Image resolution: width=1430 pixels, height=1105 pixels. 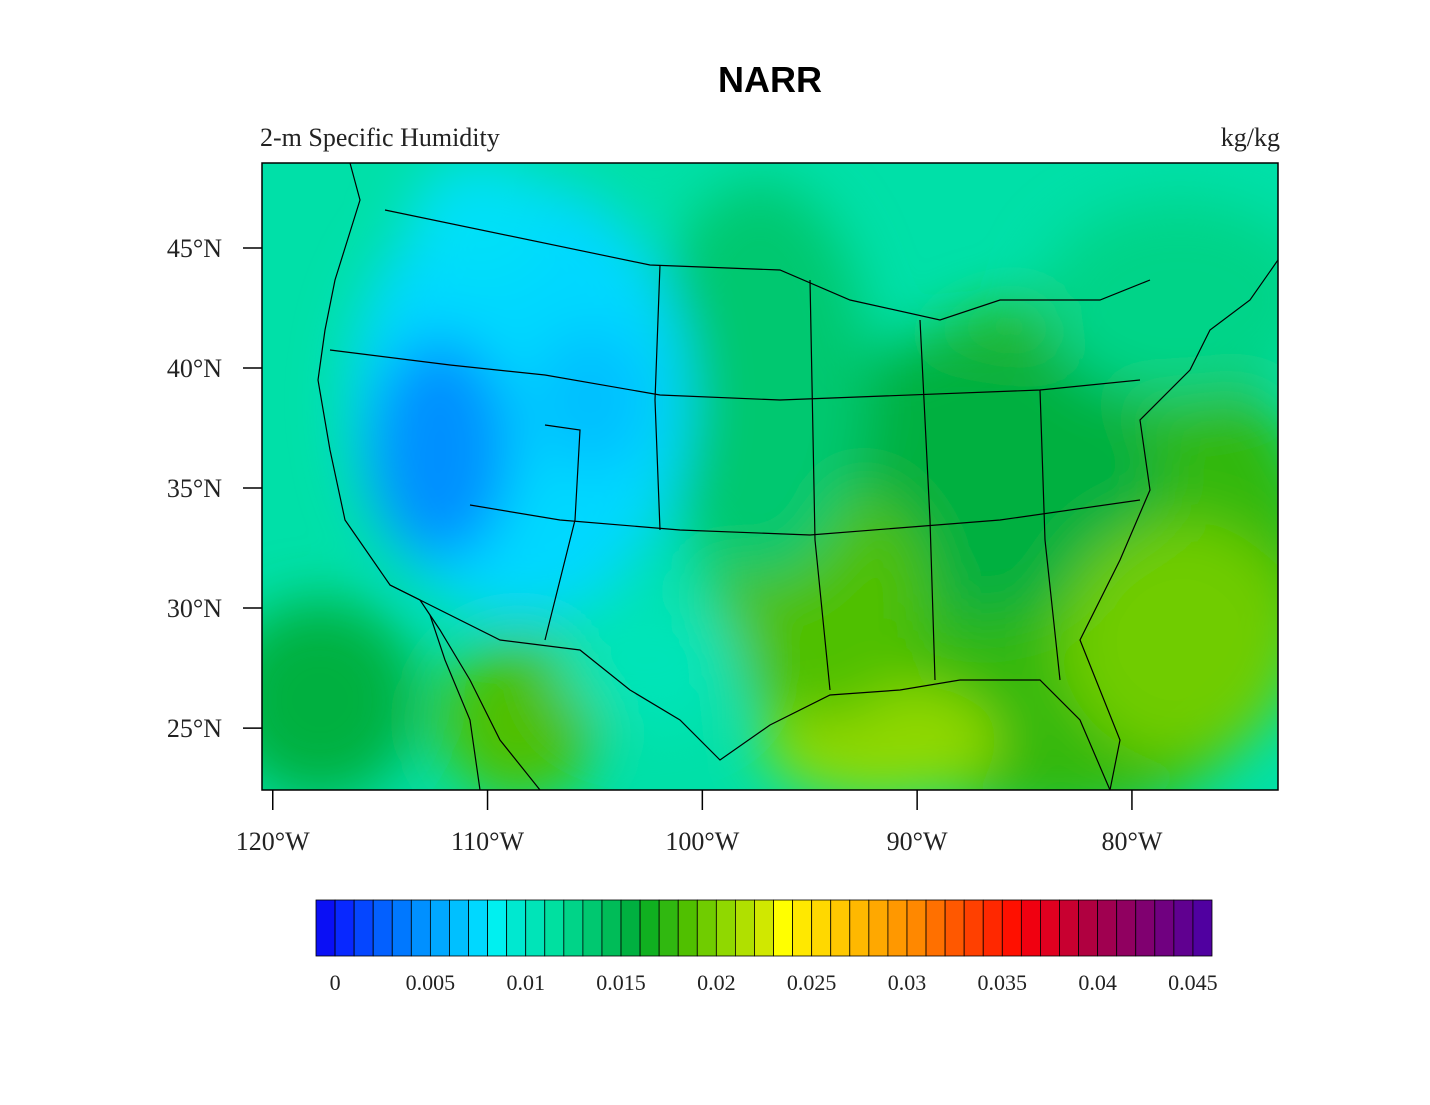 I want to click on colorbar-label: 0.005, so click(x=431, y=982).